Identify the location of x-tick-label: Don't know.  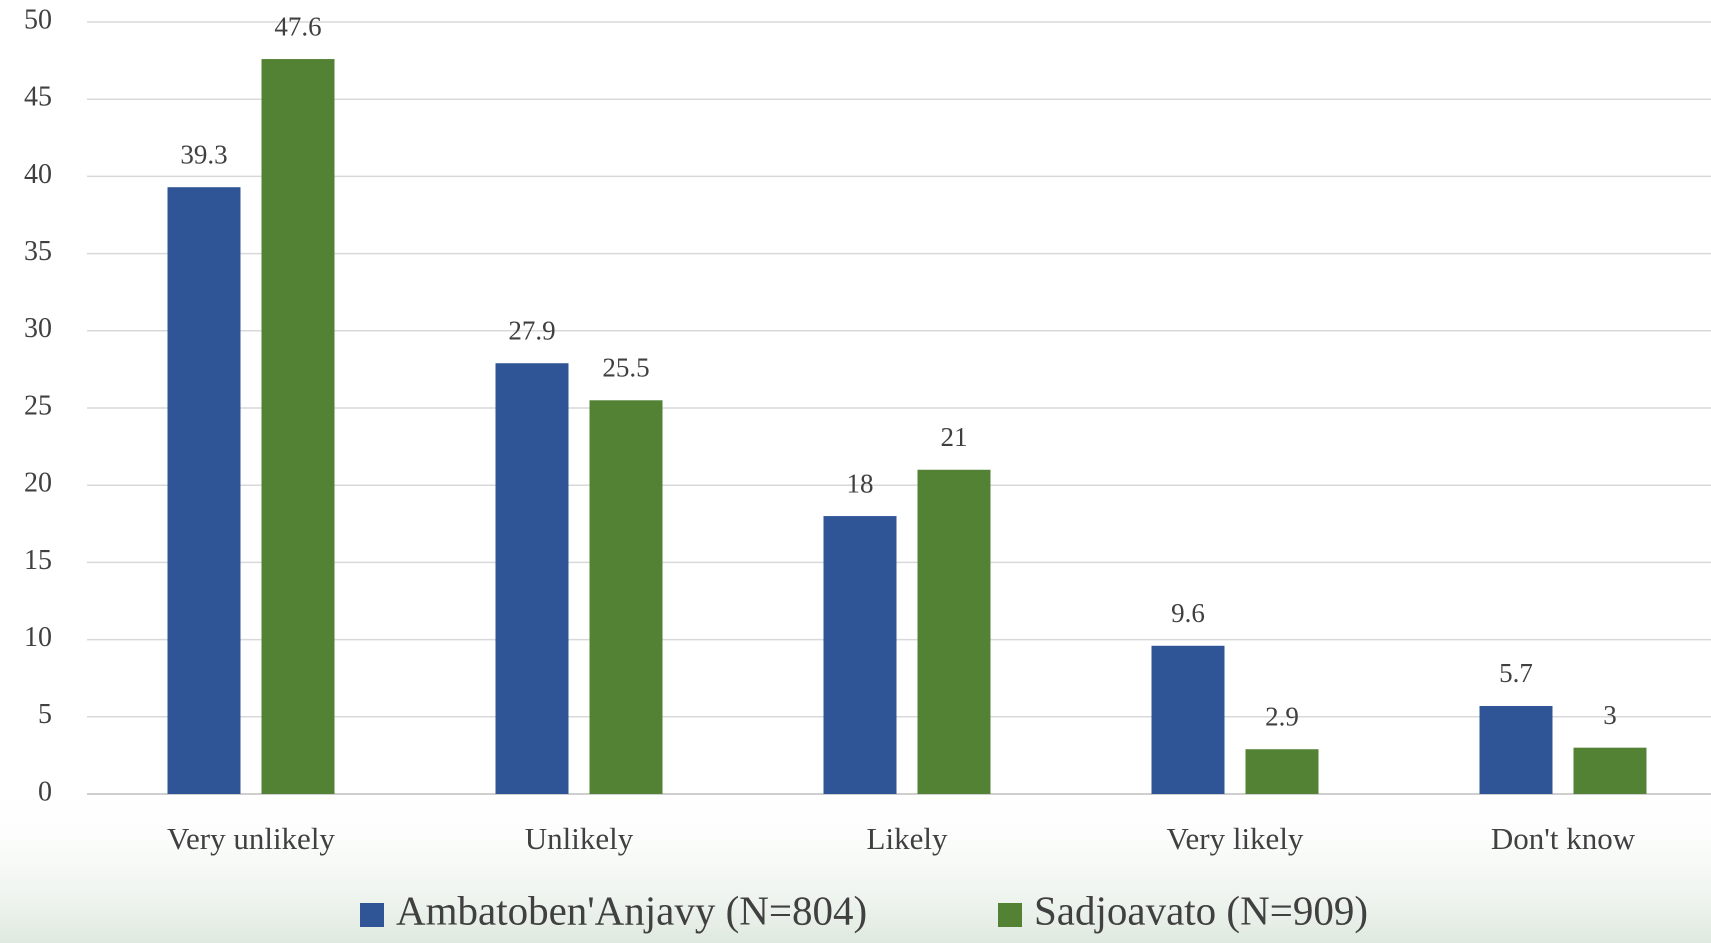
(1563, 838).